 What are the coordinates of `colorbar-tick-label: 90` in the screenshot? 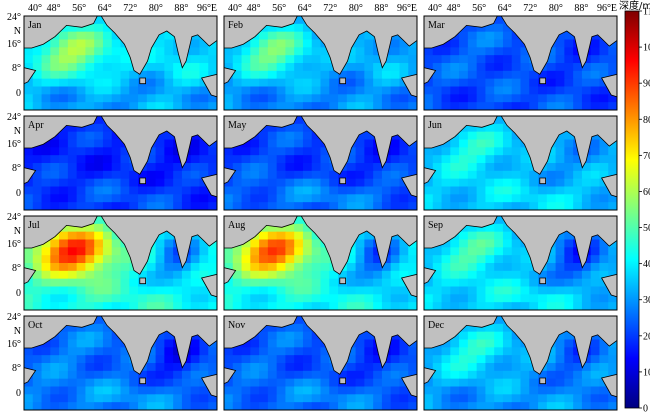 It's located at (646, 84).